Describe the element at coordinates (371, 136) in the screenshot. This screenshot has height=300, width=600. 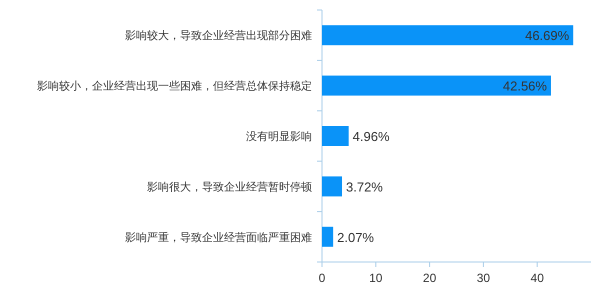
I see `data-label: 4.96%` at that location.